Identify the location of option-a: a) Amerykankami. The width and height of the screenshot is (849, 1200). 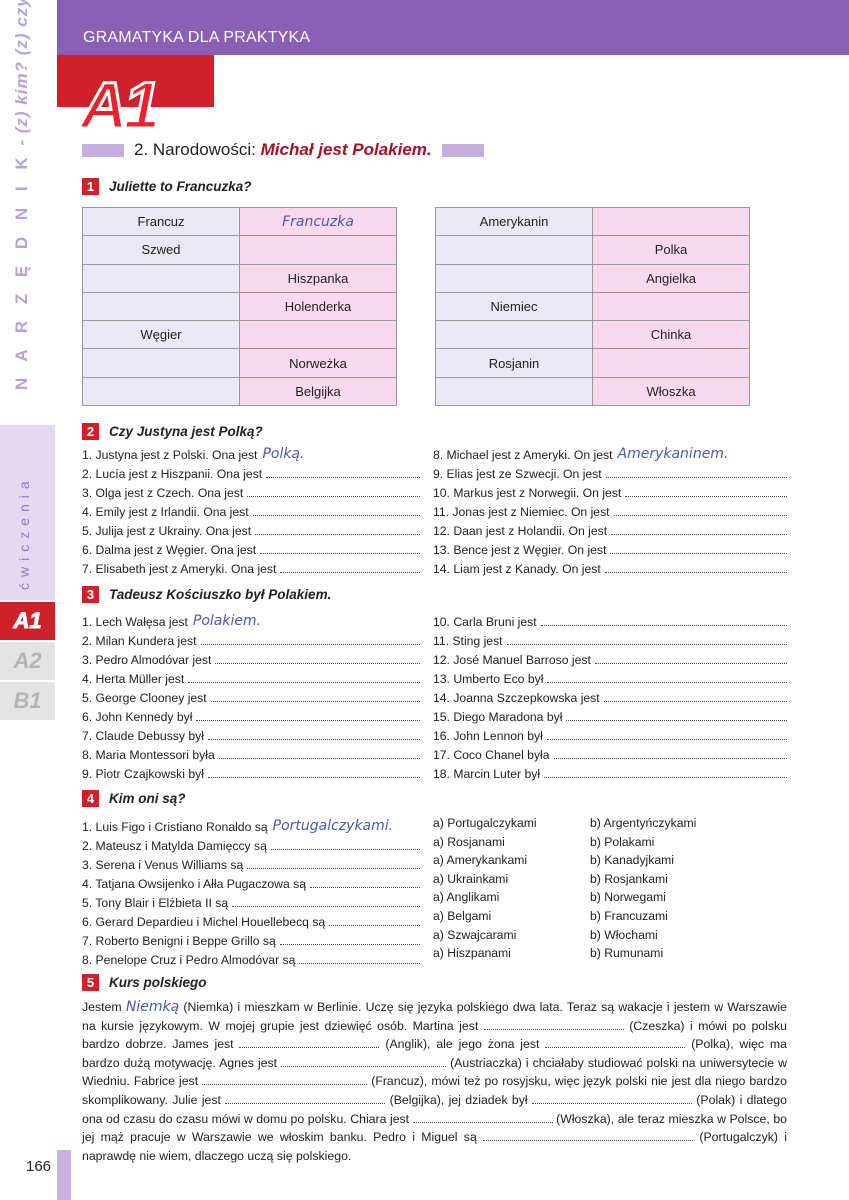
(480, 860).